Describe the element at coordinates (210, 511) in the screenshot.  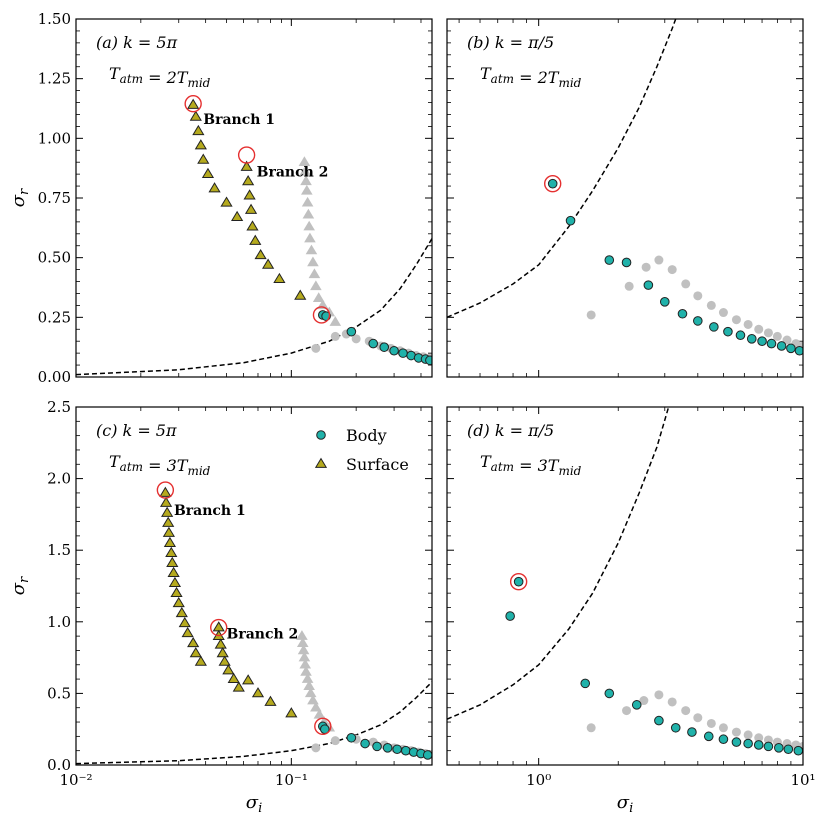
I see `branch-label: Branch 1` at that location.